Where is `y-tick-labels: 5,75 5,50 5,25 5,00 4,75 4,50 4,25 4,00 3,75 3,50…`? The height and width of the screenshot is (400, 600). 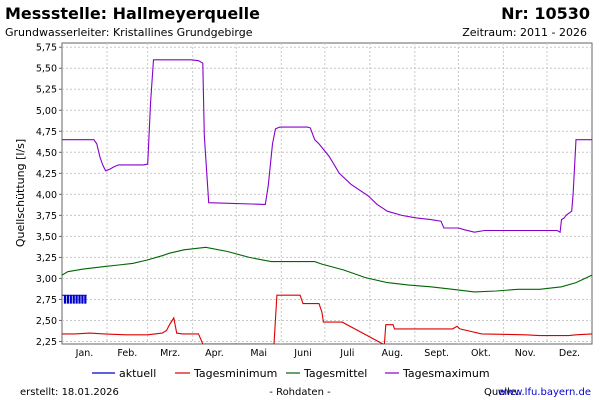
y-tick-labels: 5,75 5,50 5,25 5,00 4,75 4,50 4,25 4,00 3,75 3,50… is located at coordinates (46, 195).